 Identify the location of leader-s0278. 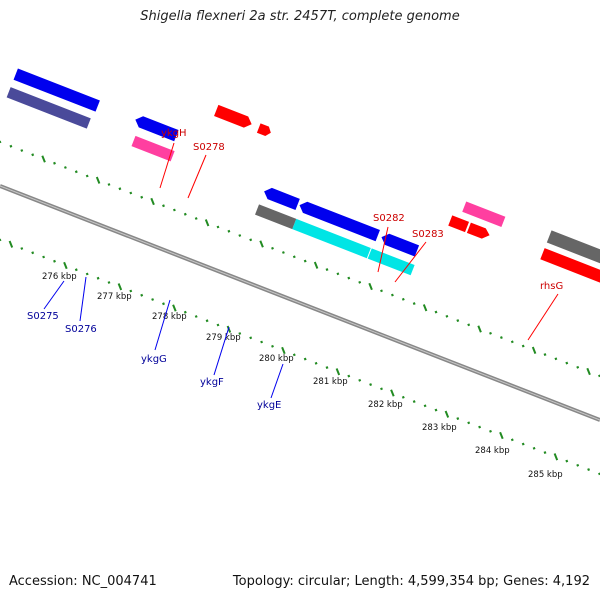
(197, 176).